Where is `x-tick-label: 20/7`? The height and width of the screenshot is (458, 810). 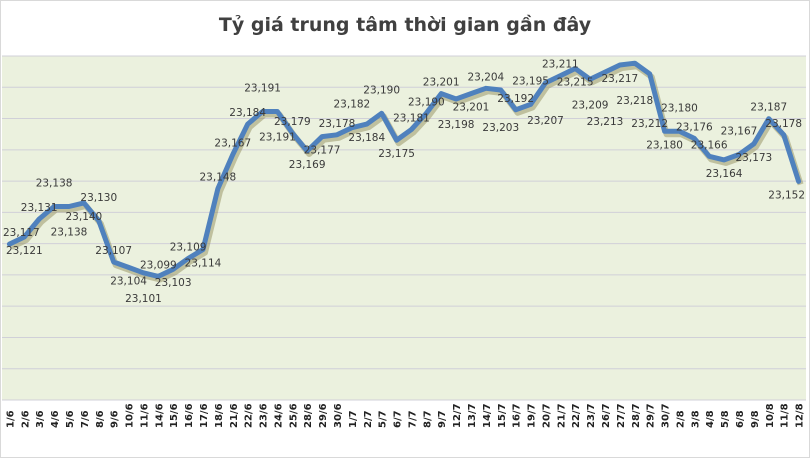
x-tick-label: 20/7 is located at coordinates (546, 415).